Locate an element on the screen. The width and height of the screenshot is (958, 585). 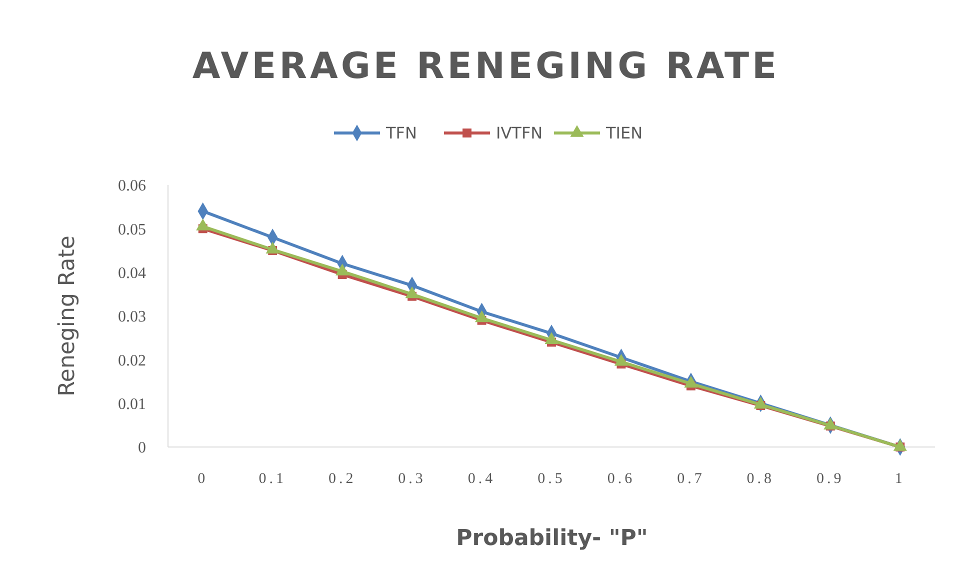
x-tick-label: 0.4 is located at coordinates (482, 479).